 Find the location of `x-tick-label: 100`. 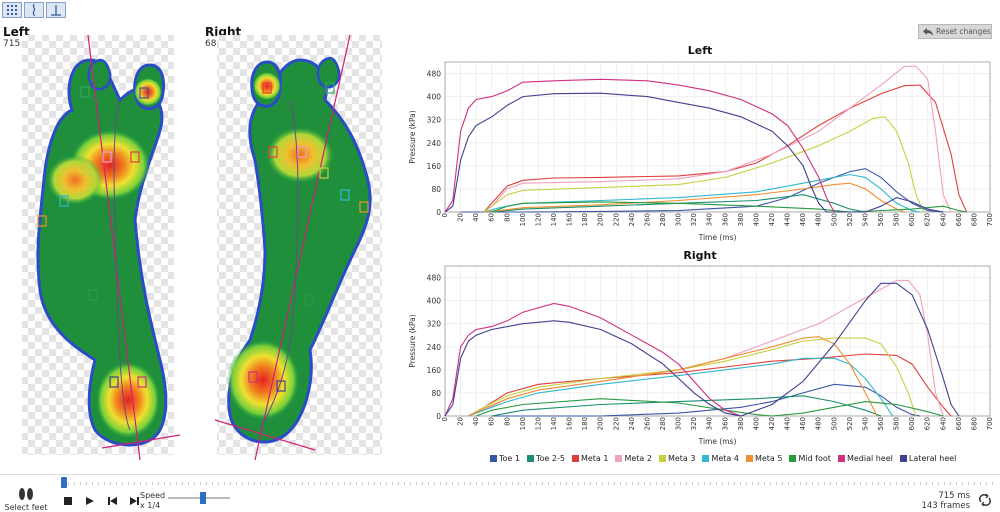

x-tick-label: 100 is located at coordinates (523, 219).